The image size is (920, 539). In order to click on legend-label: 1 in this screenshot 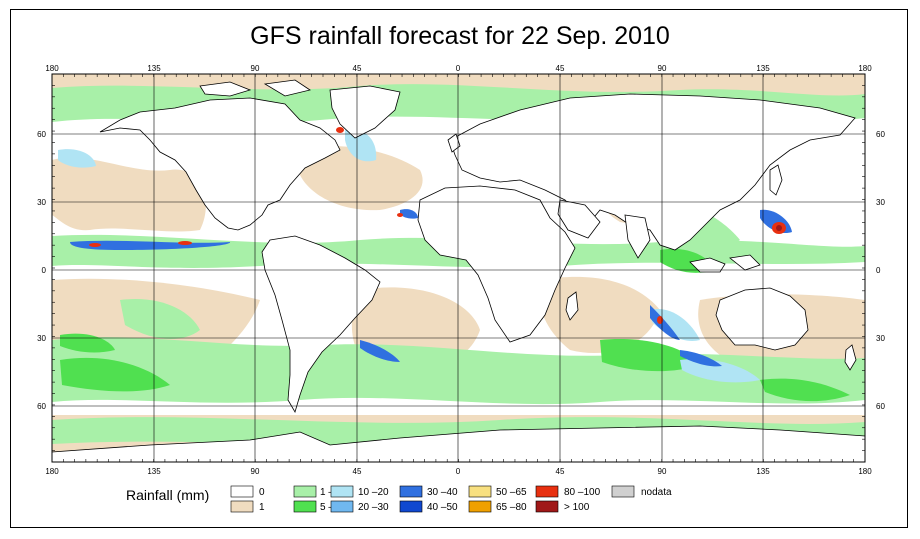, I will do `click(262, 507)`.